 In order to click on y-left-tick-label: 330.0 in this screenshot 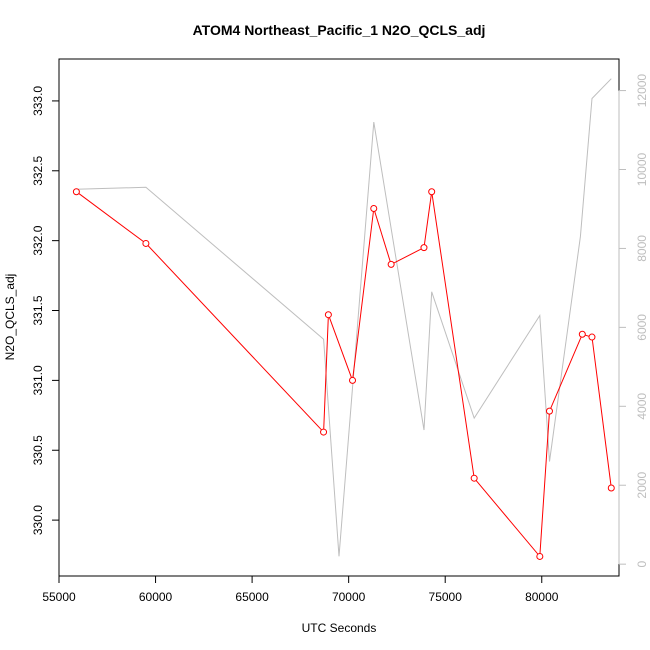, I will do `click(38, 520)`.